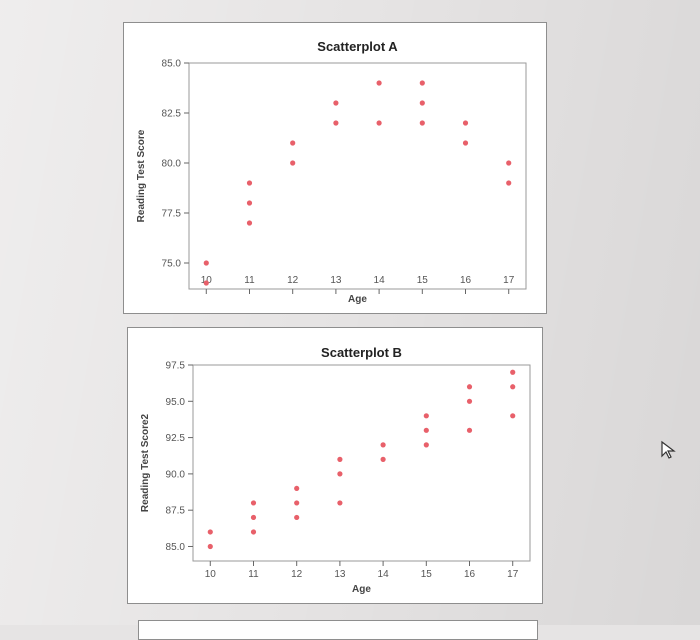 The height and width of the screenshot is (640, 700). What do you see at coordinates (466, 280) in the screenshot?
I see `scatterplot-a-x-tick-label: 16` at bounding box center [466, 280].